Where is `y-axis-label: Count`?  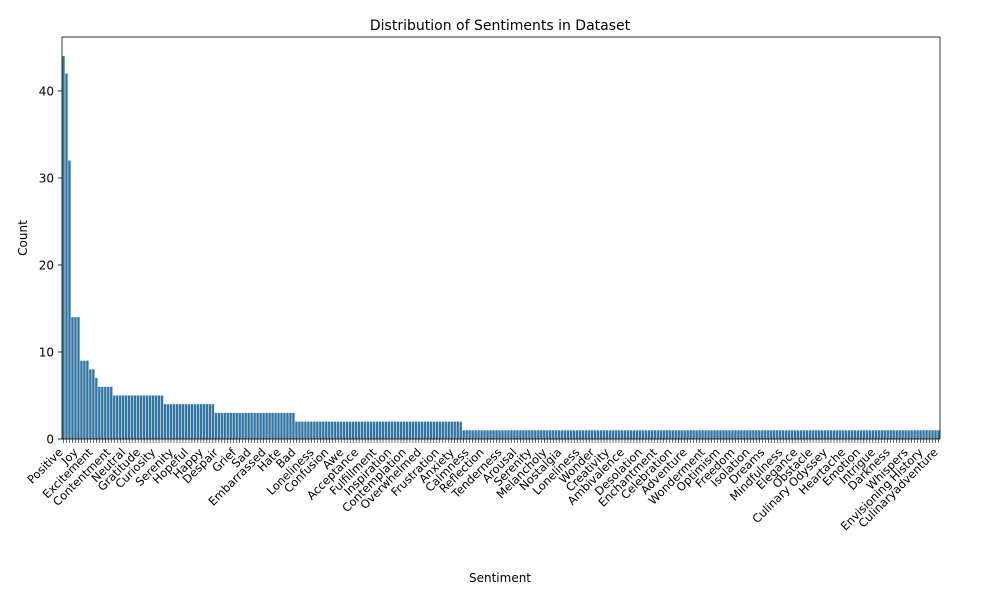
y-axis-label: Count is located at coordinates (23, 238).